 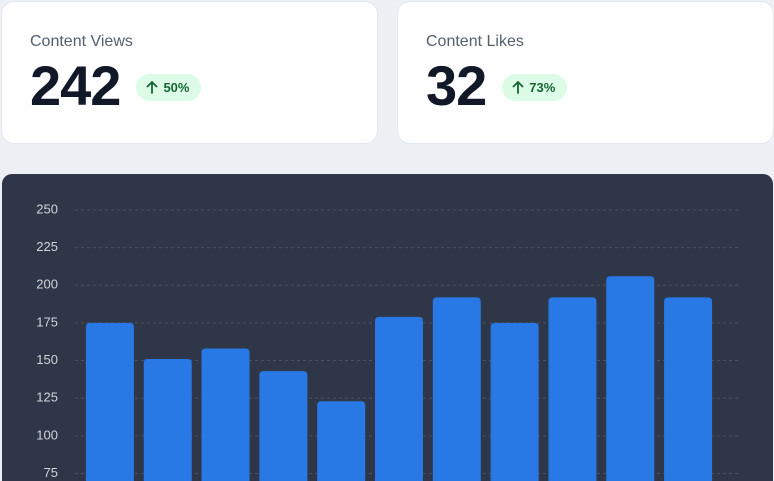 What do you see at coordinates (81, 41) in the screenshot?
I see `stat-label: Content Views` at bounding box center [81, 41].